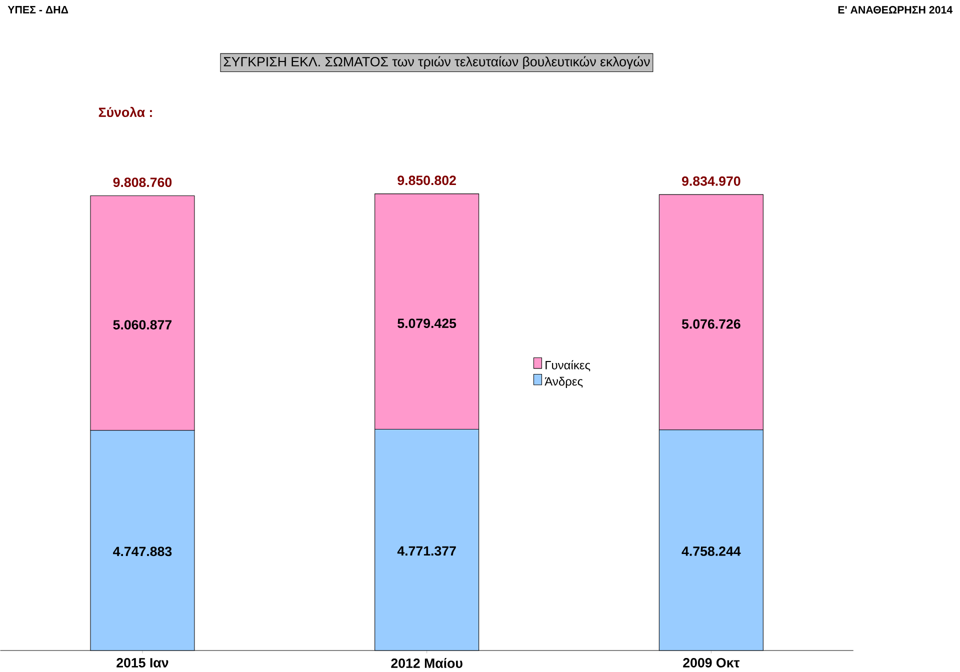 This screenshot has width=960, height=672. Describe the element at coordinates (427, 180) in the screenshot. I see `total-label: 9.850.802` at that location.